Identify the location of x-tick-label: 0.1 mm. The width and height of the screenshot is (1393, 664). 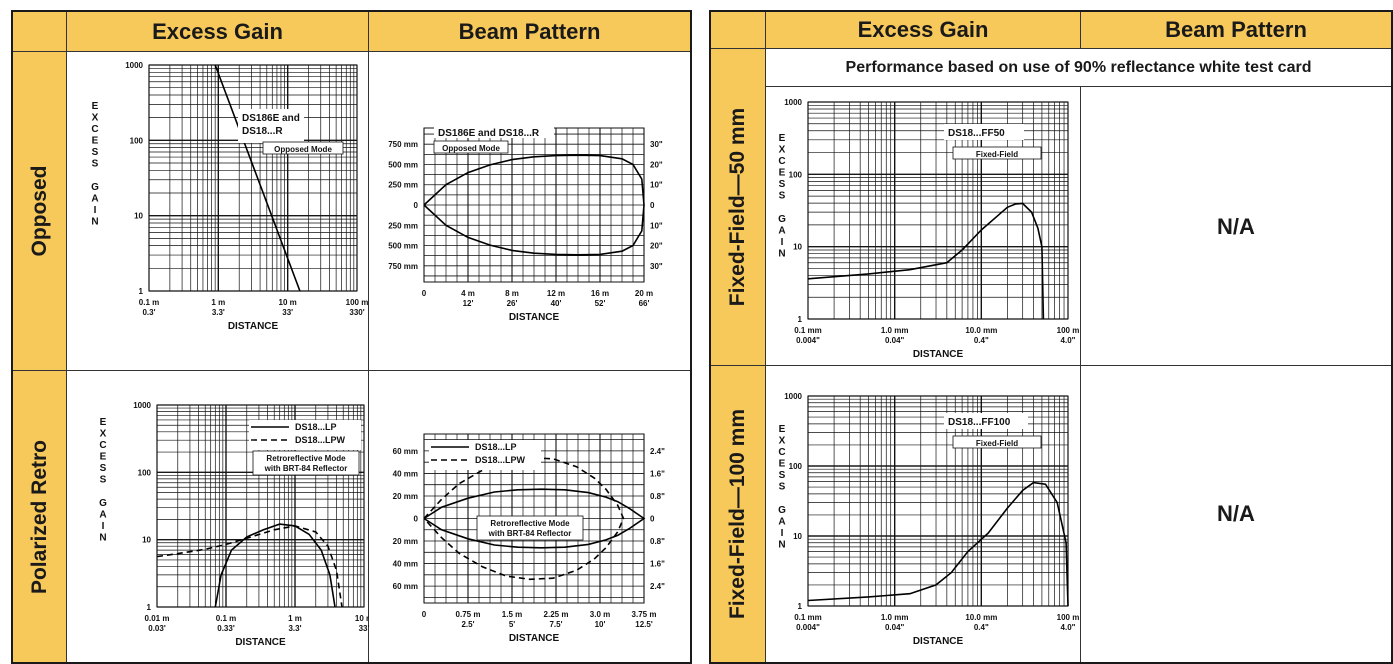
(808, 330).